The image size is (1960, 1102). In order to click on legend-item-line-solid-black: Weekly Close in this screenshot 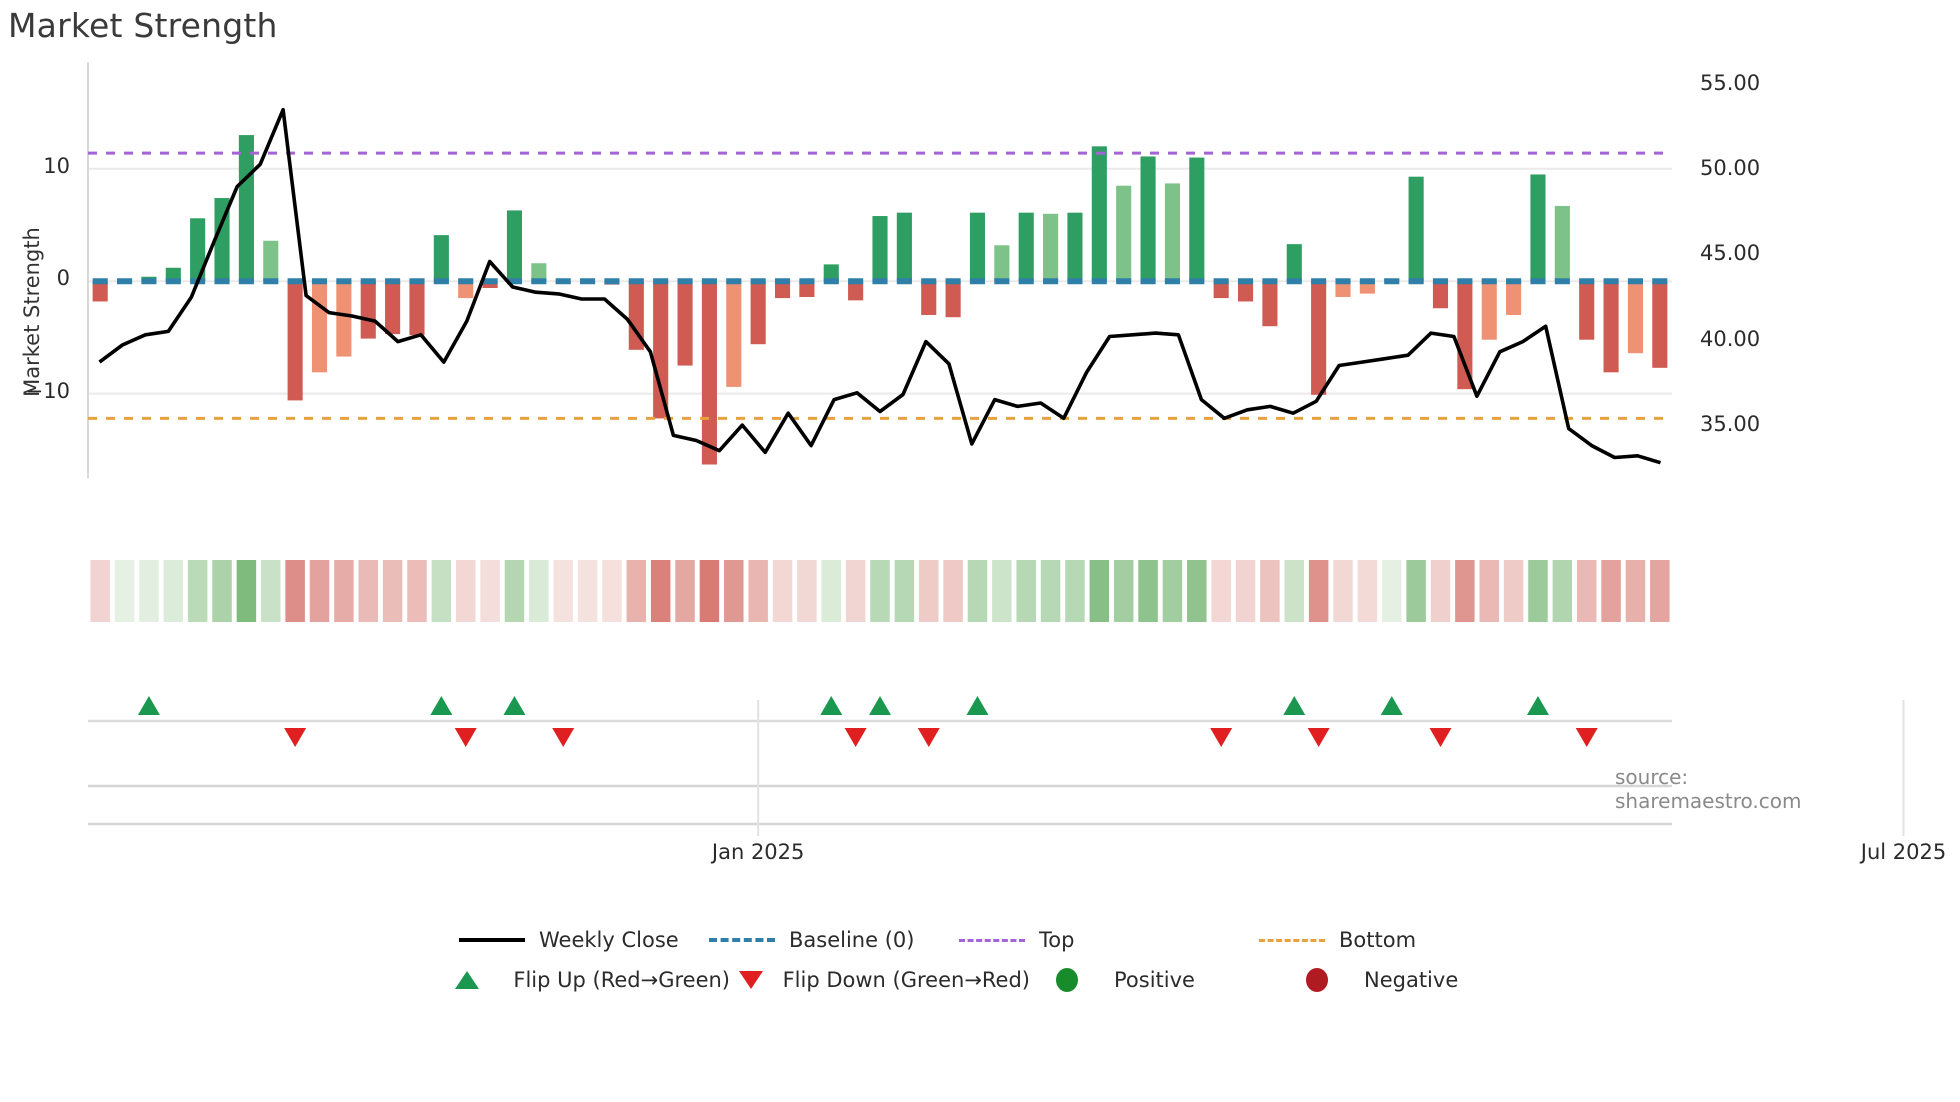, I will do `click(580, 940)`.